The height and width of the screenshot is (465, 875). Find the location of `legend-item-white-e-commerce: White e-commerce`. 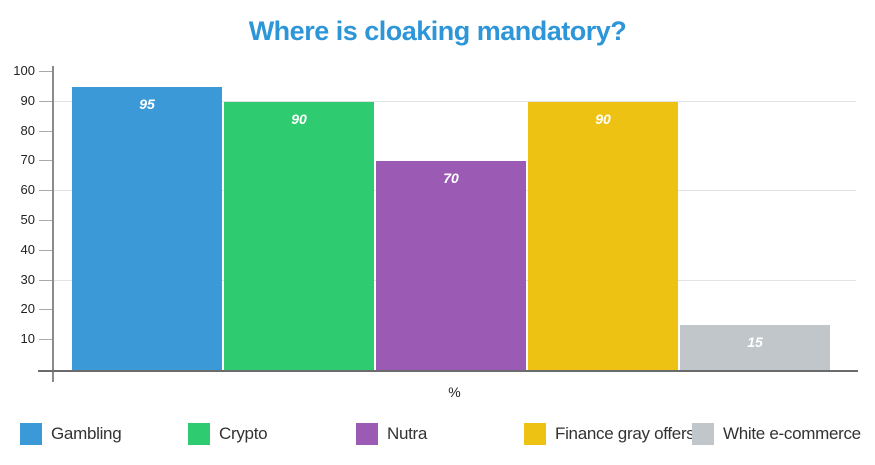

legend-item-white-e-commerce: White e-commerce is located at coordinates (776, 434).